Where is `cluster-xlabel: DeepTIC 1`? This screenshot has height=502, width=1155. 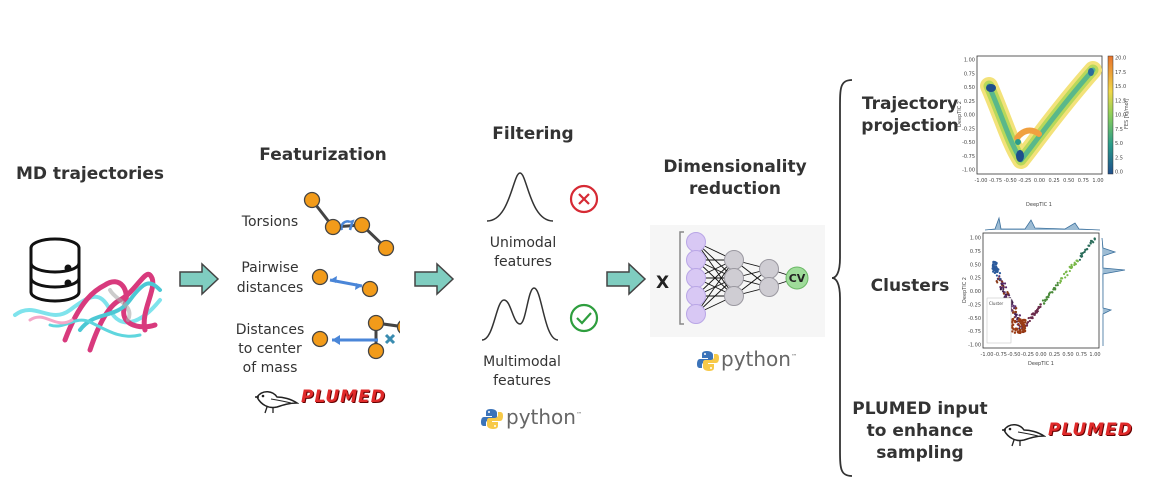
cluster-xlabel: DeepTIC 1 is located at coordinates (1041, 364).